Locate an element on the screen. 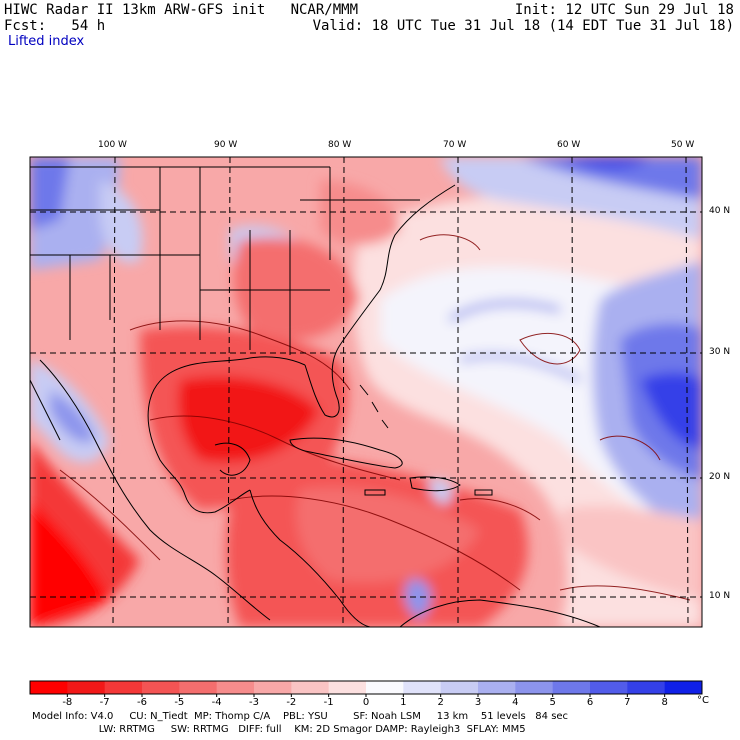  colorbar-tick-label: 2 is located at coordinates (440, 702).